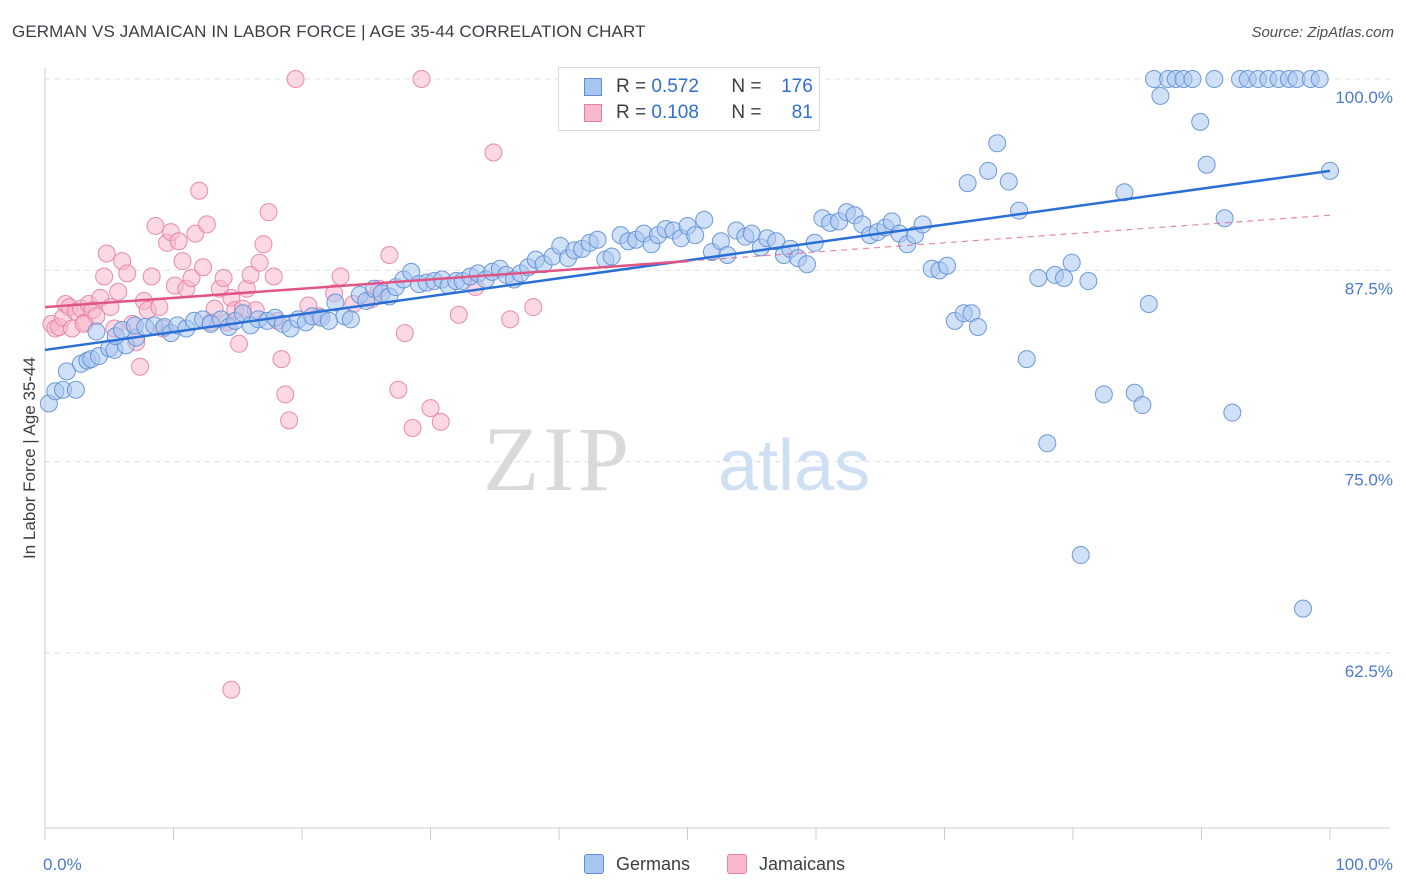 This screenshot has height=892, width=1406. What do you see at coordinates (558, 459) in the screenshot?
I see `watermark-zip: ZIP` at bounding box center [558, 459].